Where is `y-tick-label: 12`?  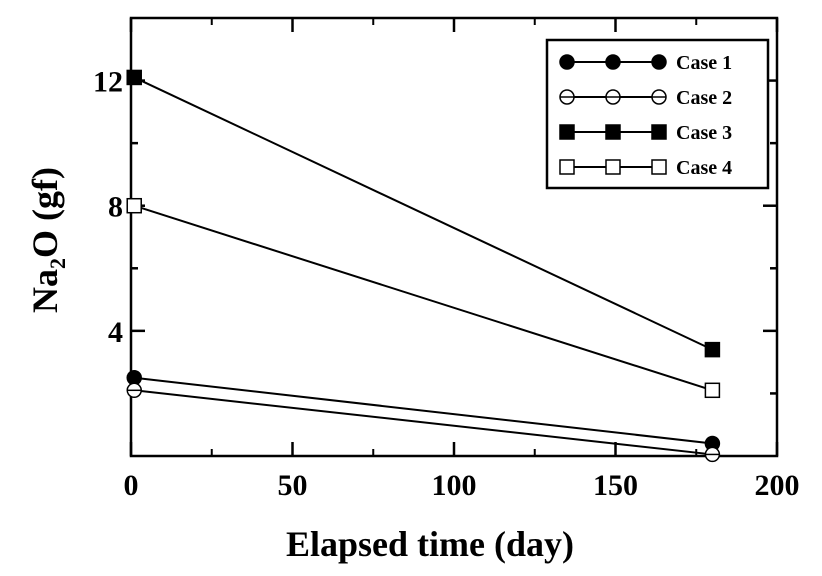 y-tick-label: 12 is located at coordinates (108, 82).